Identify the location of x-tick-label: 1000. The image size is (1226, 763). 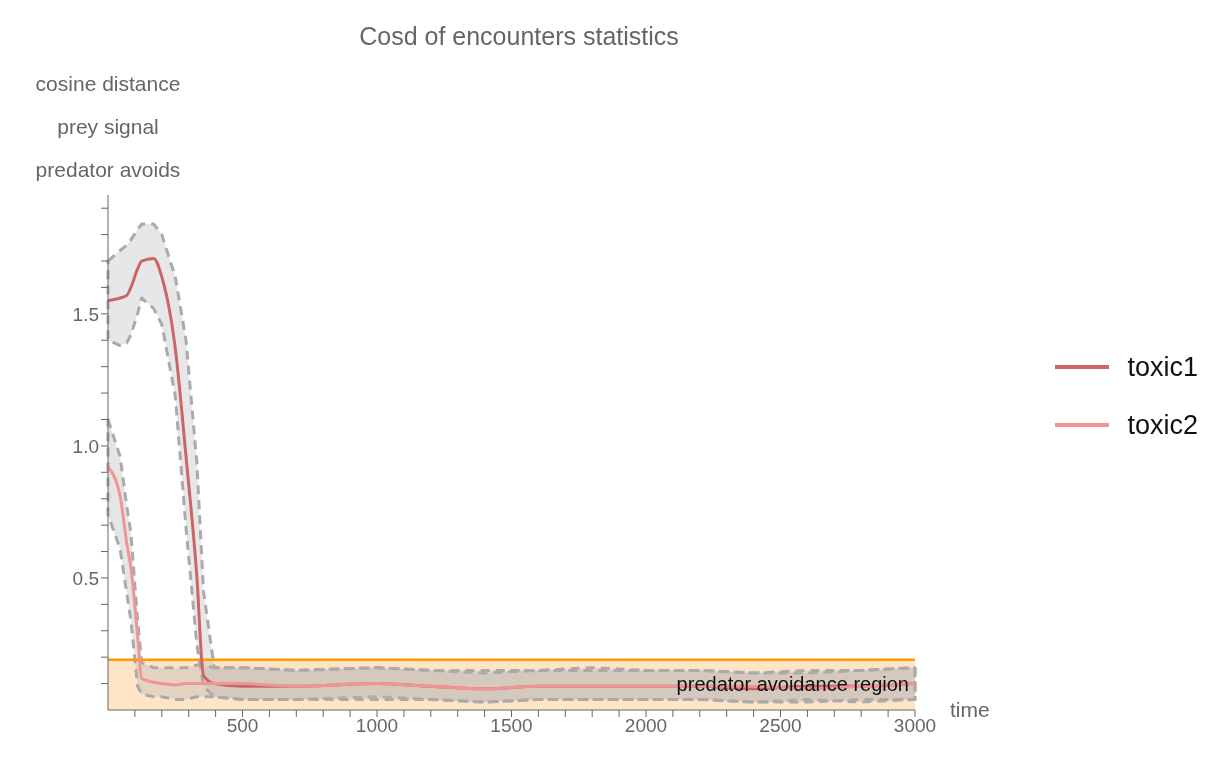
(377, 726).